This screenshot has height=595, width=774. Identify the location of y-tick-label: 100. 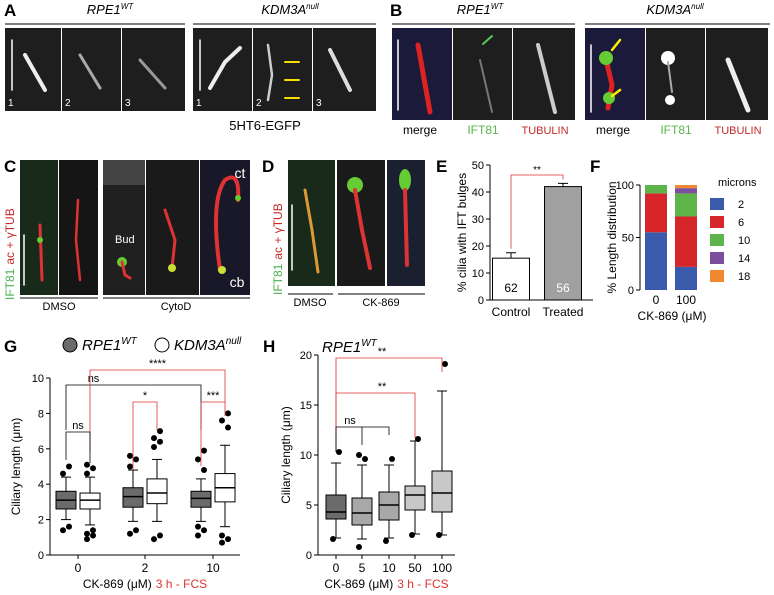
(625, 186).